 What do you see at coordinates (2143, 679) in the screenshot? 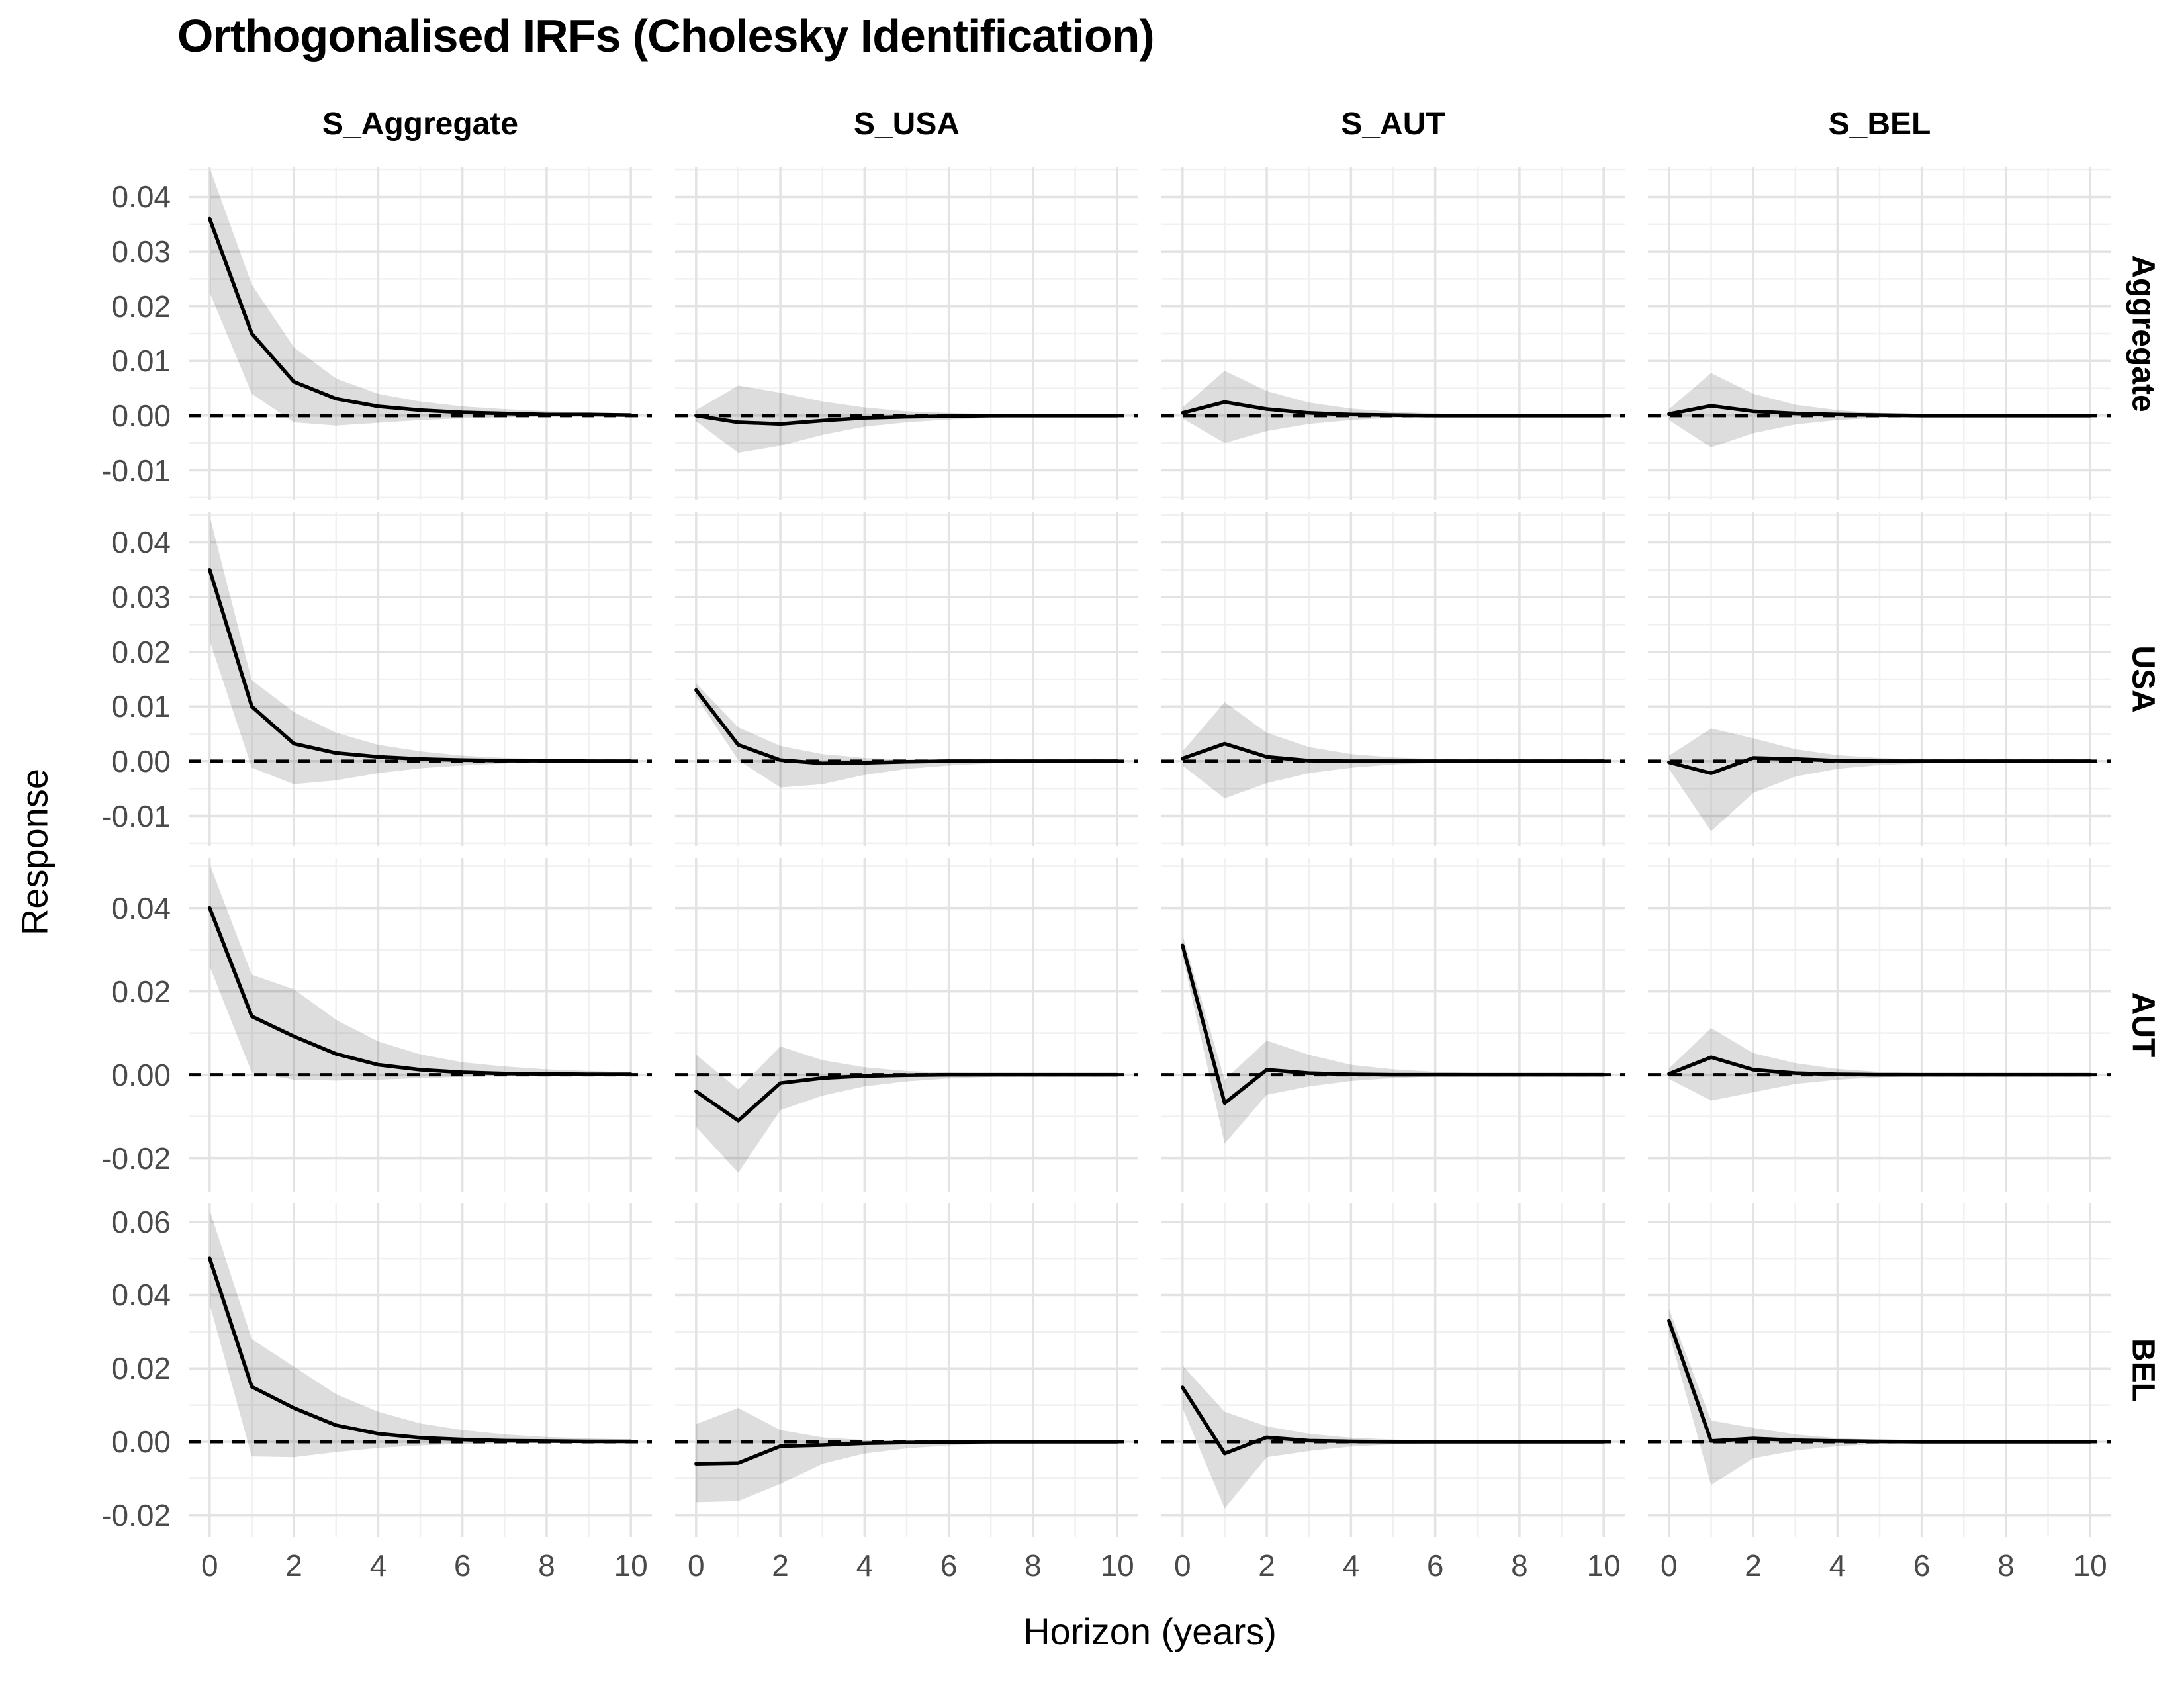
I see `row-strip-label: USA` at bounding box center [2143, 679].